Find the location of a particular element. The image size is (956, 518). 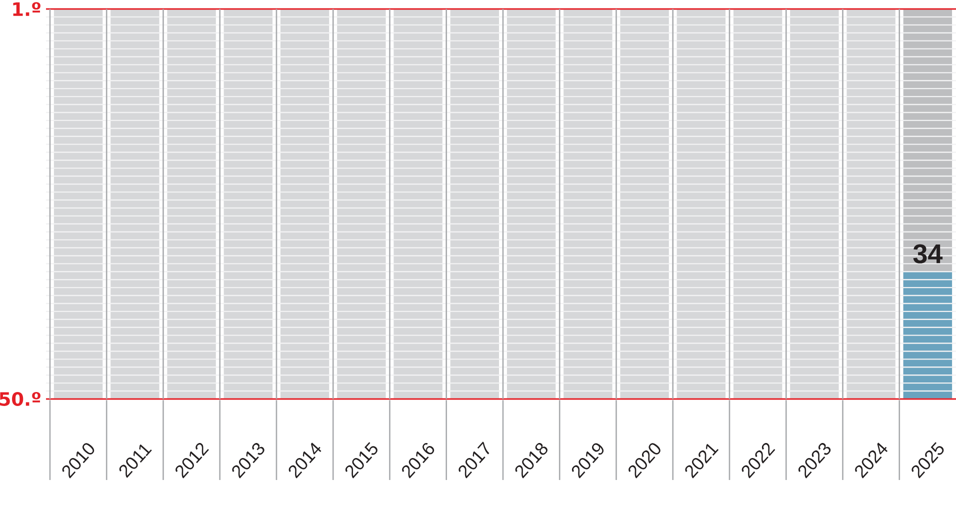

annotation: 34 is located at coordinates (928, 254).